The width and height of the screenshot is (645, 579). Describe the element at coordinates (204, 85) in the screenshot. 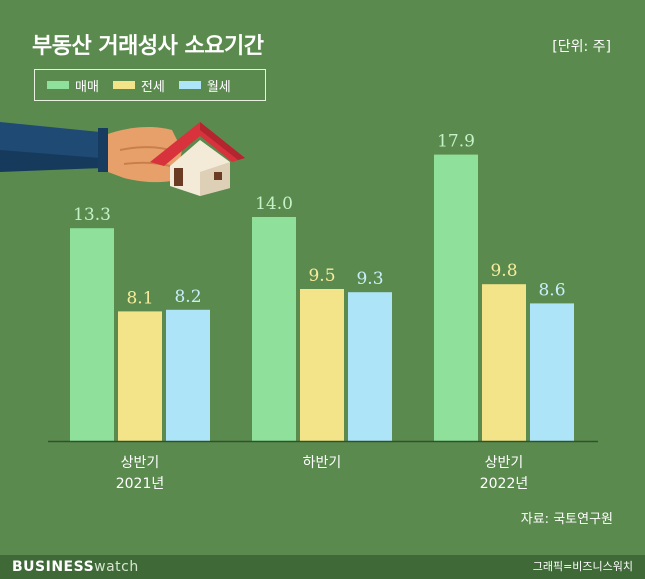

I see `legend-item-monthly: 월세` at that location.